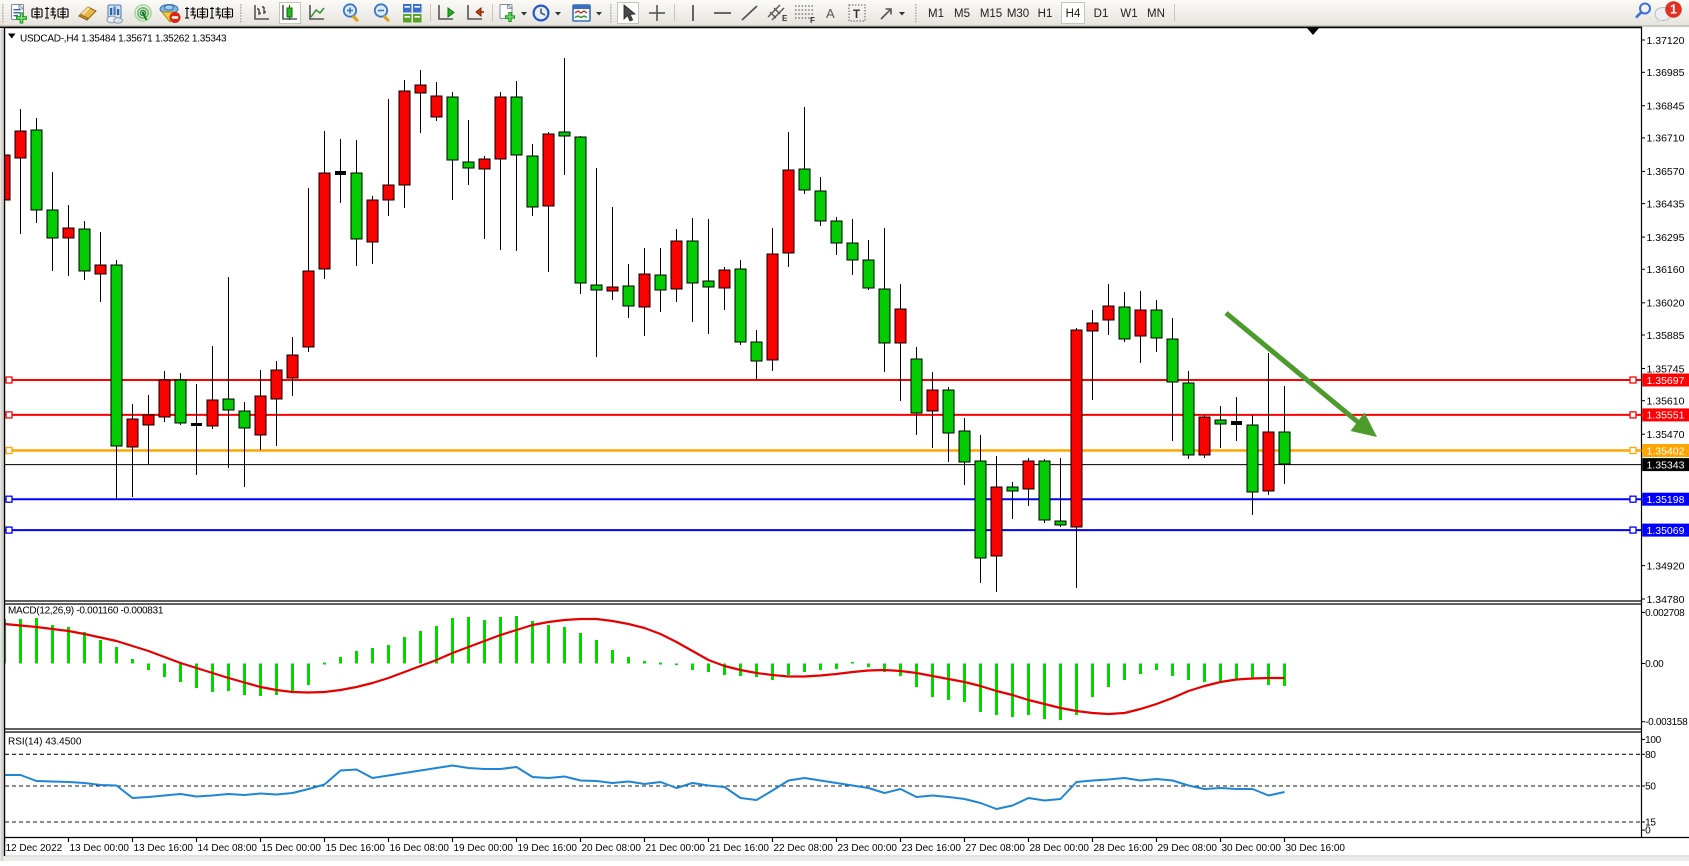 The image size is (1689, 866). I want to click on svg-text: 0.00, so click(1654, 664).